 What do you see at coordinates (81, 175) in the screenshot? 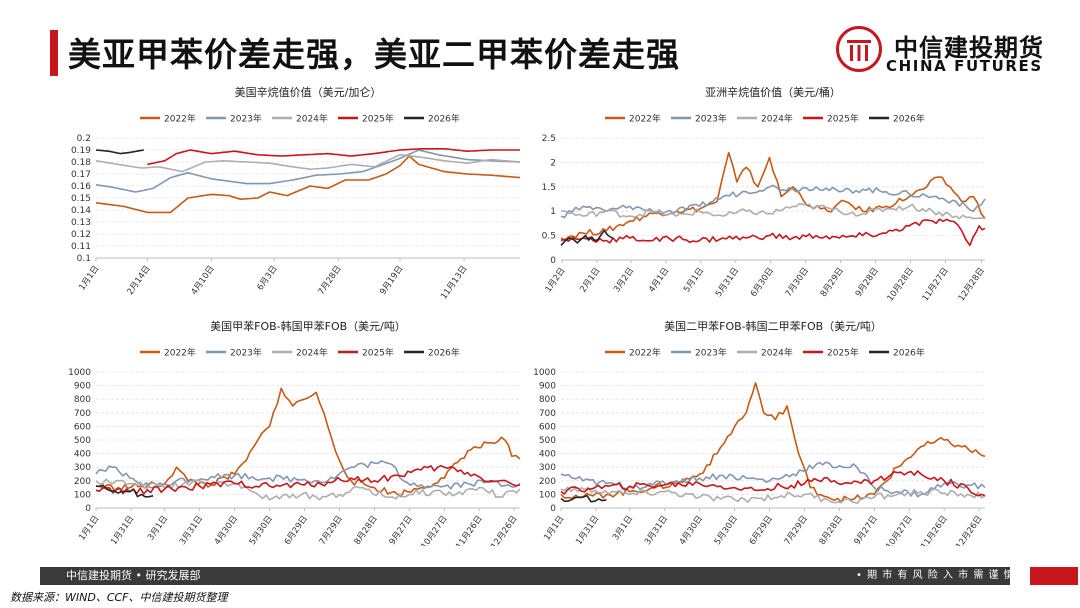
I see `y-tick-label: 0.17` at bounding box center [81, 175].